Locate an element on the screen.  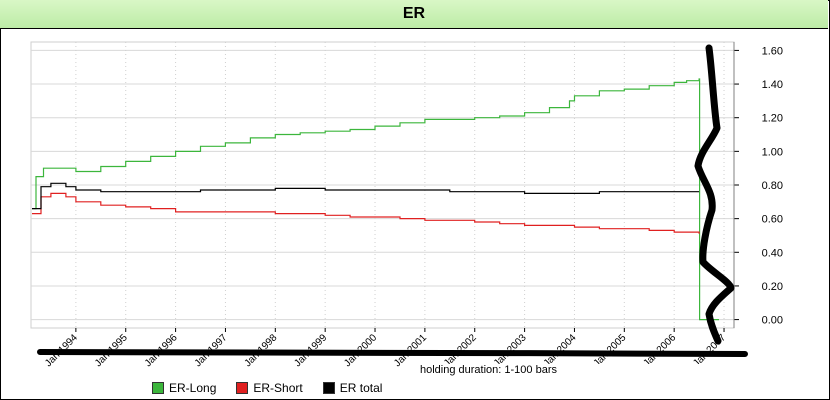
series-line-er-total is located at coordinates (366, 196).